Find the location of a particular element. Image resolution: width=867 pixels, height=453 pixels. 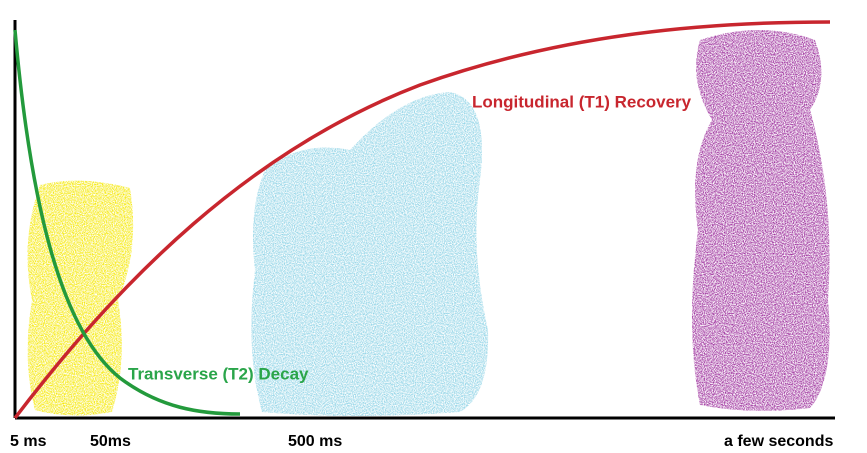

time-label: 50ms is located at coordinates (110, 441).